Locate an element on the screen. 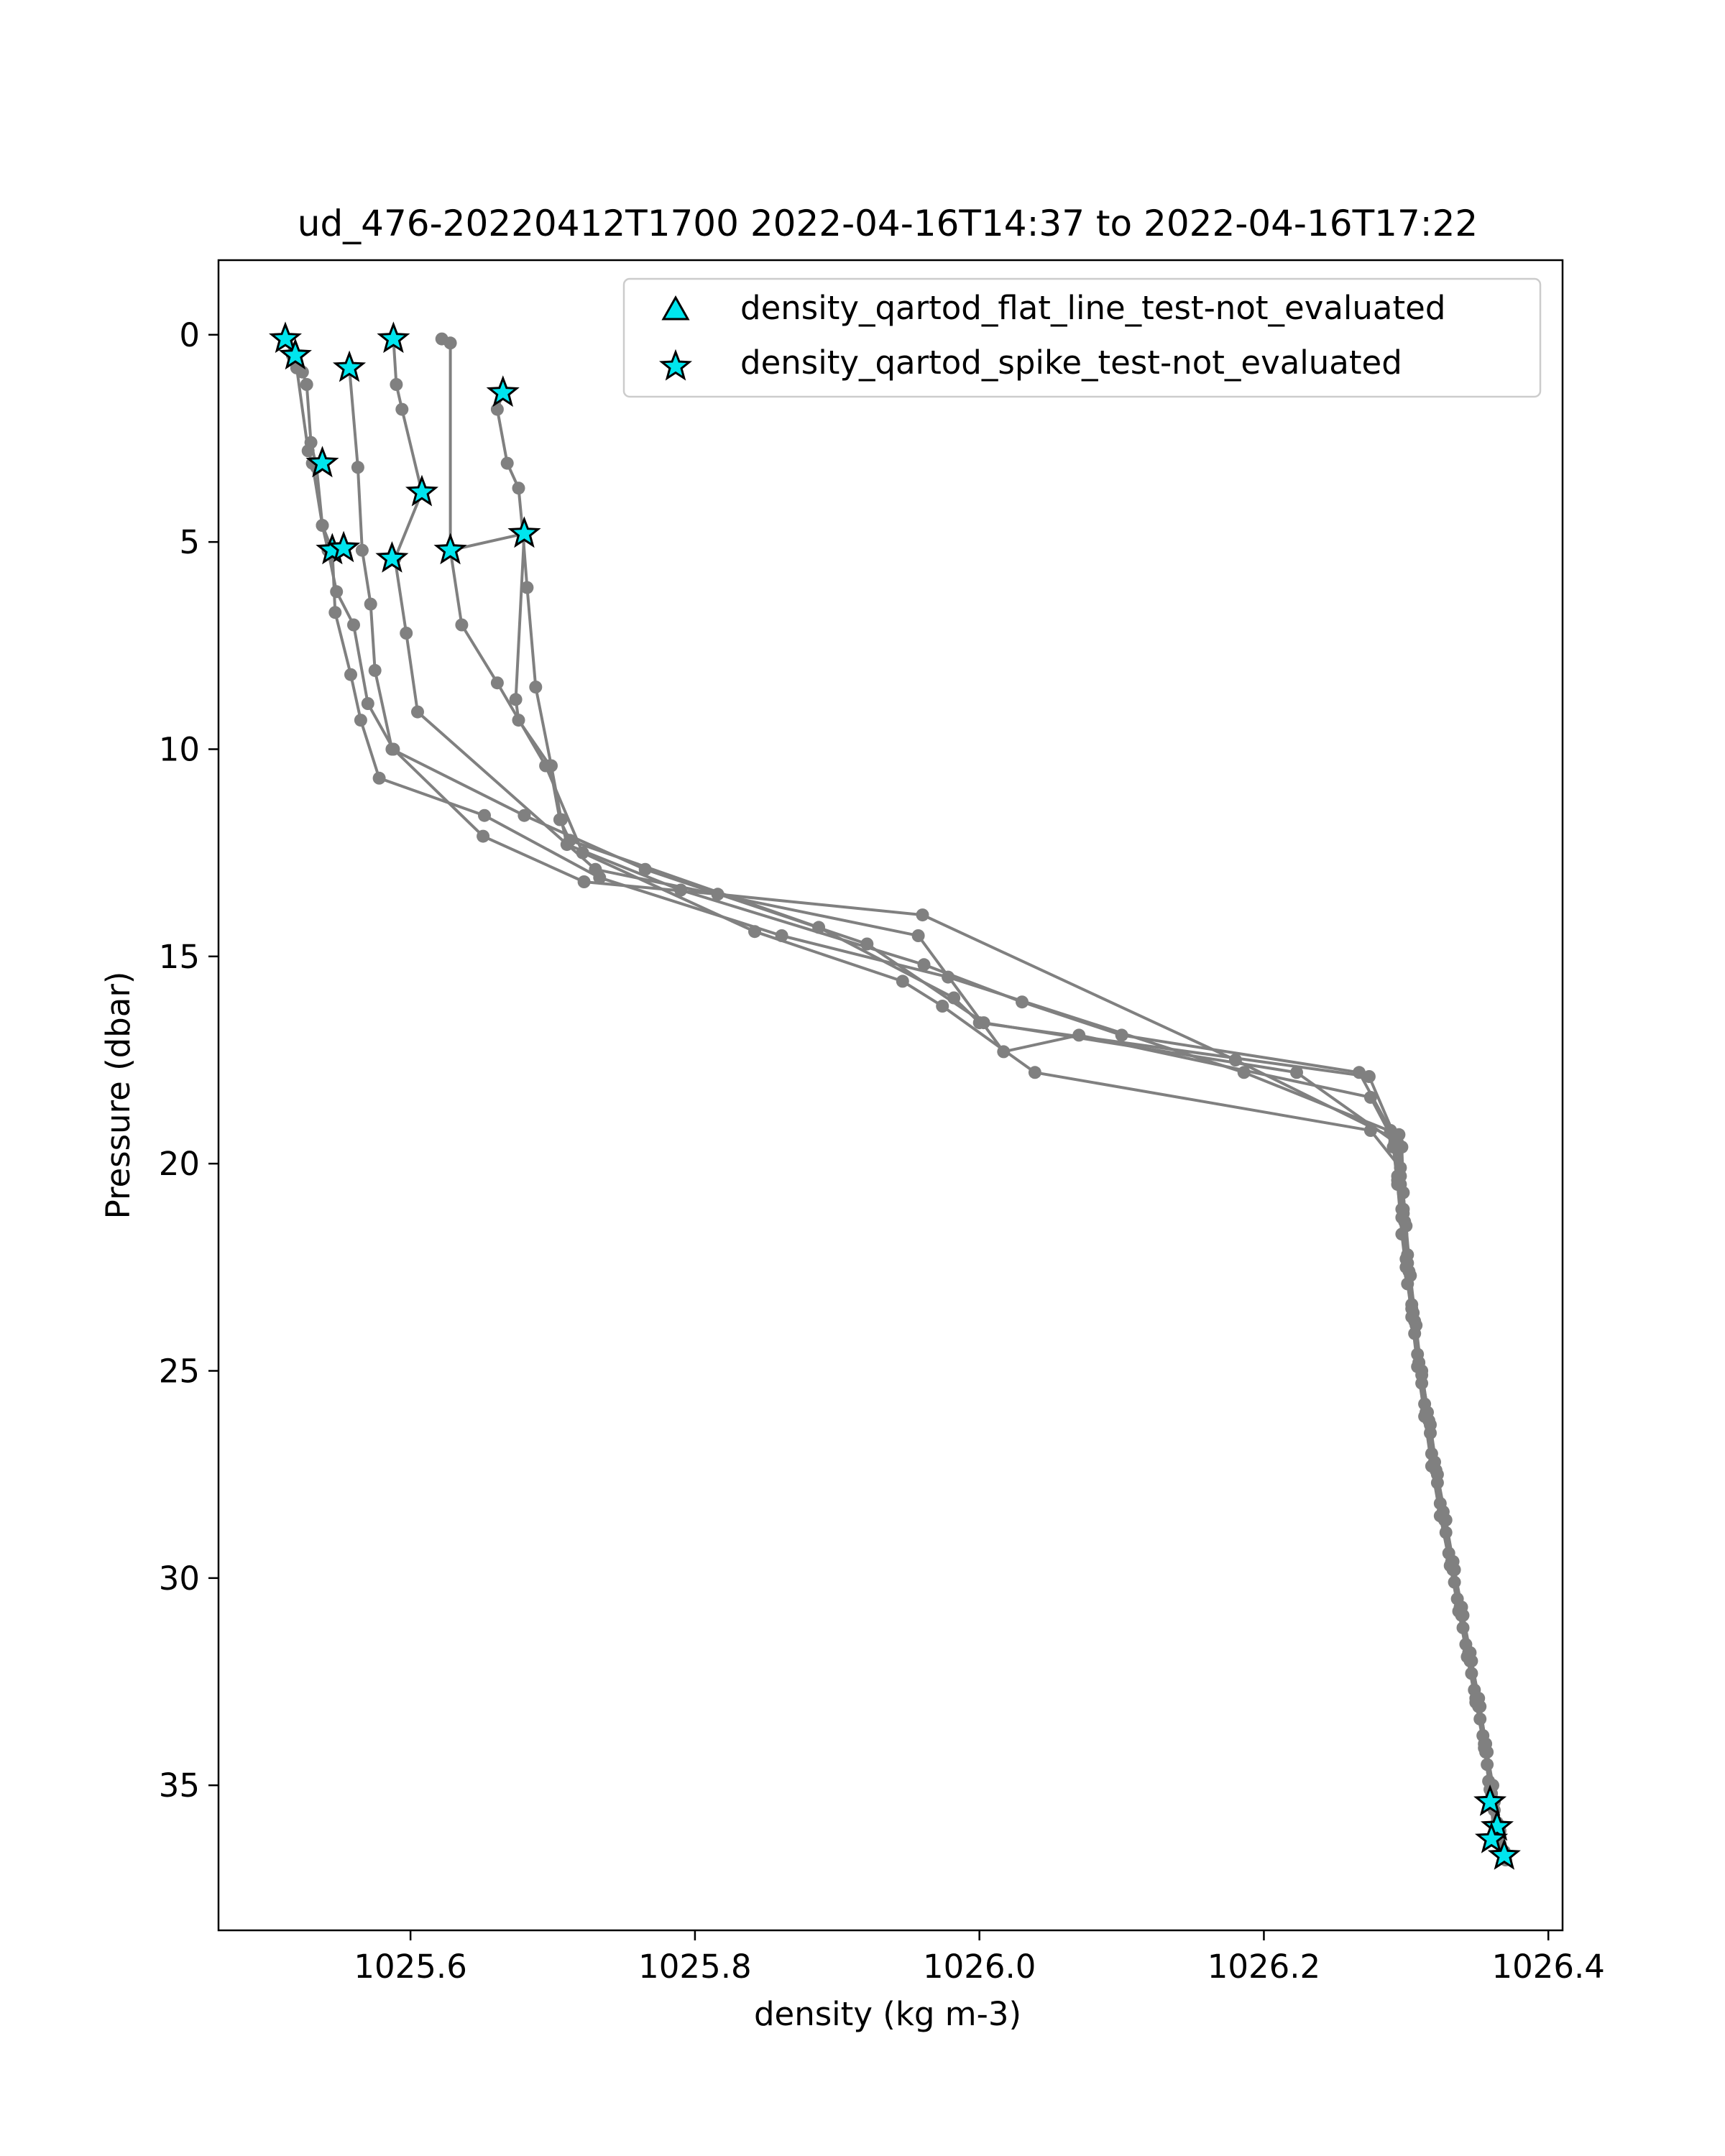 Image resolution: width=1725 pixels, height=2156 pixels. legend-star-shape is located at coordinates (675, 365).